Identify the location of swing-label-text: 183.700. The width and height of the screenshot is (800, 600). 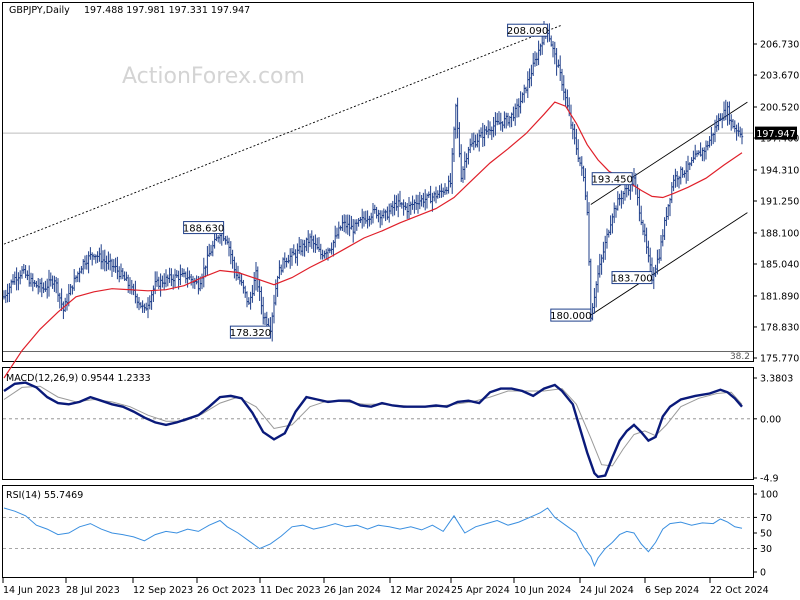
(631, 278).